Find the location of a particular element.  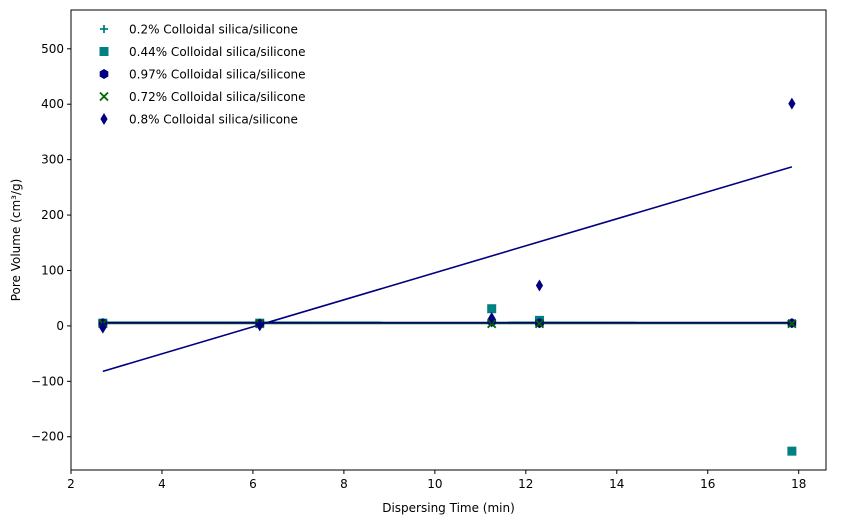

x-tick-label: 16 is located at coordinates (707, 484).